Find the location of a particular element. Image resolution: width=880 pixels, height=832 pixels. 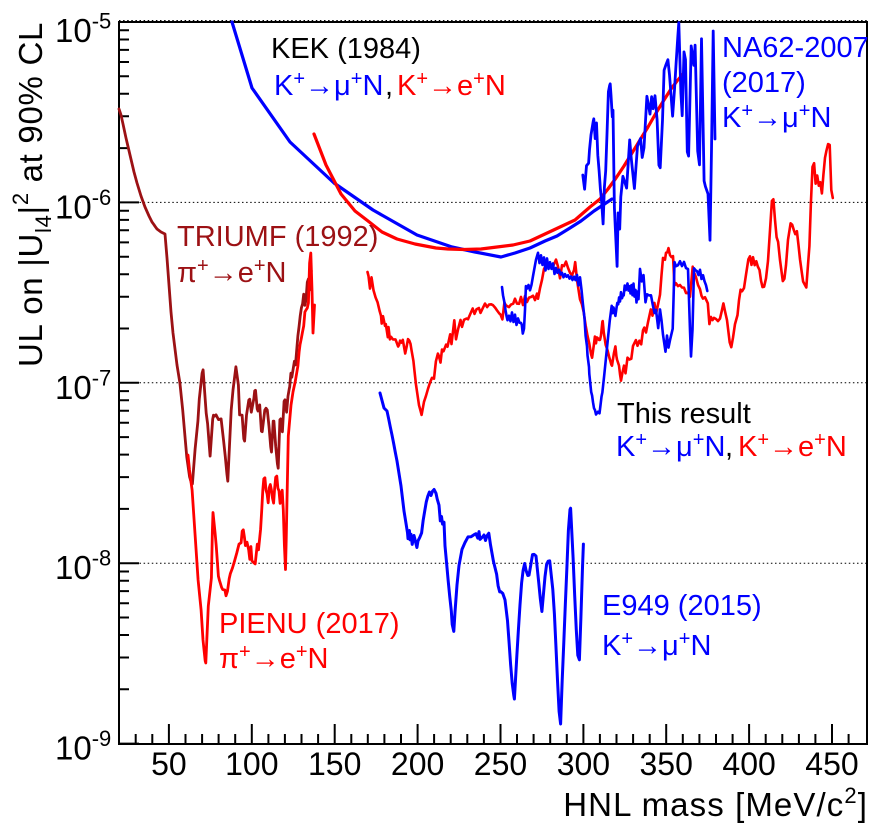

svg-text: 450 is located at coordinates (831, 764).